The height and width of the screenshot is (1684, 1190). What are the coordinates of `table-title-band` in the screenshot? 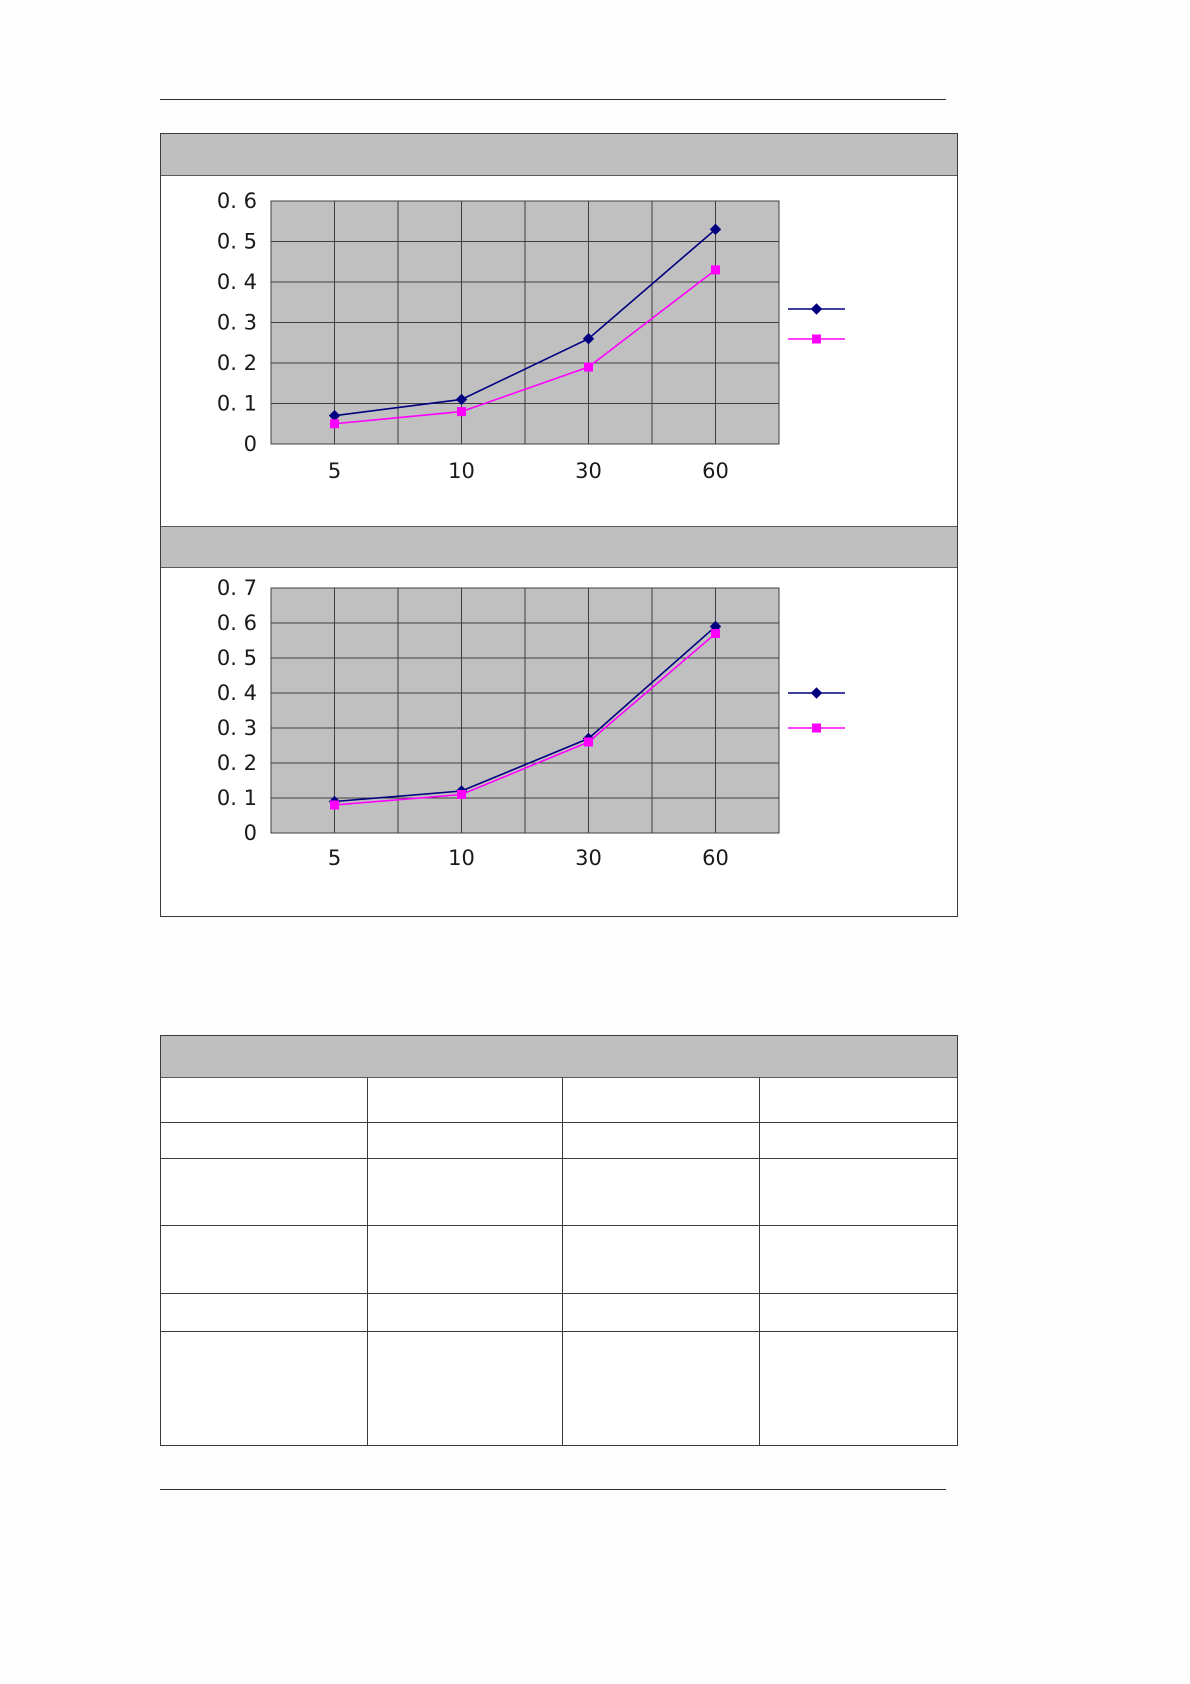 It's located at (559, 1057).